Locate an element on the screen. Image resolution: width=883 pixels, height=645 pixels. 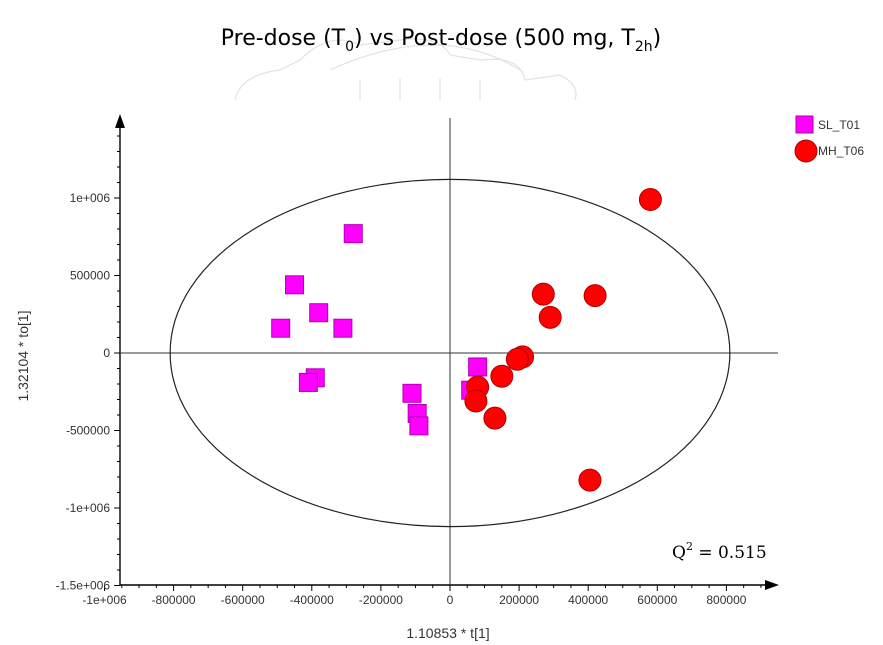
watermark-seal is located at coordinates (405, 69).